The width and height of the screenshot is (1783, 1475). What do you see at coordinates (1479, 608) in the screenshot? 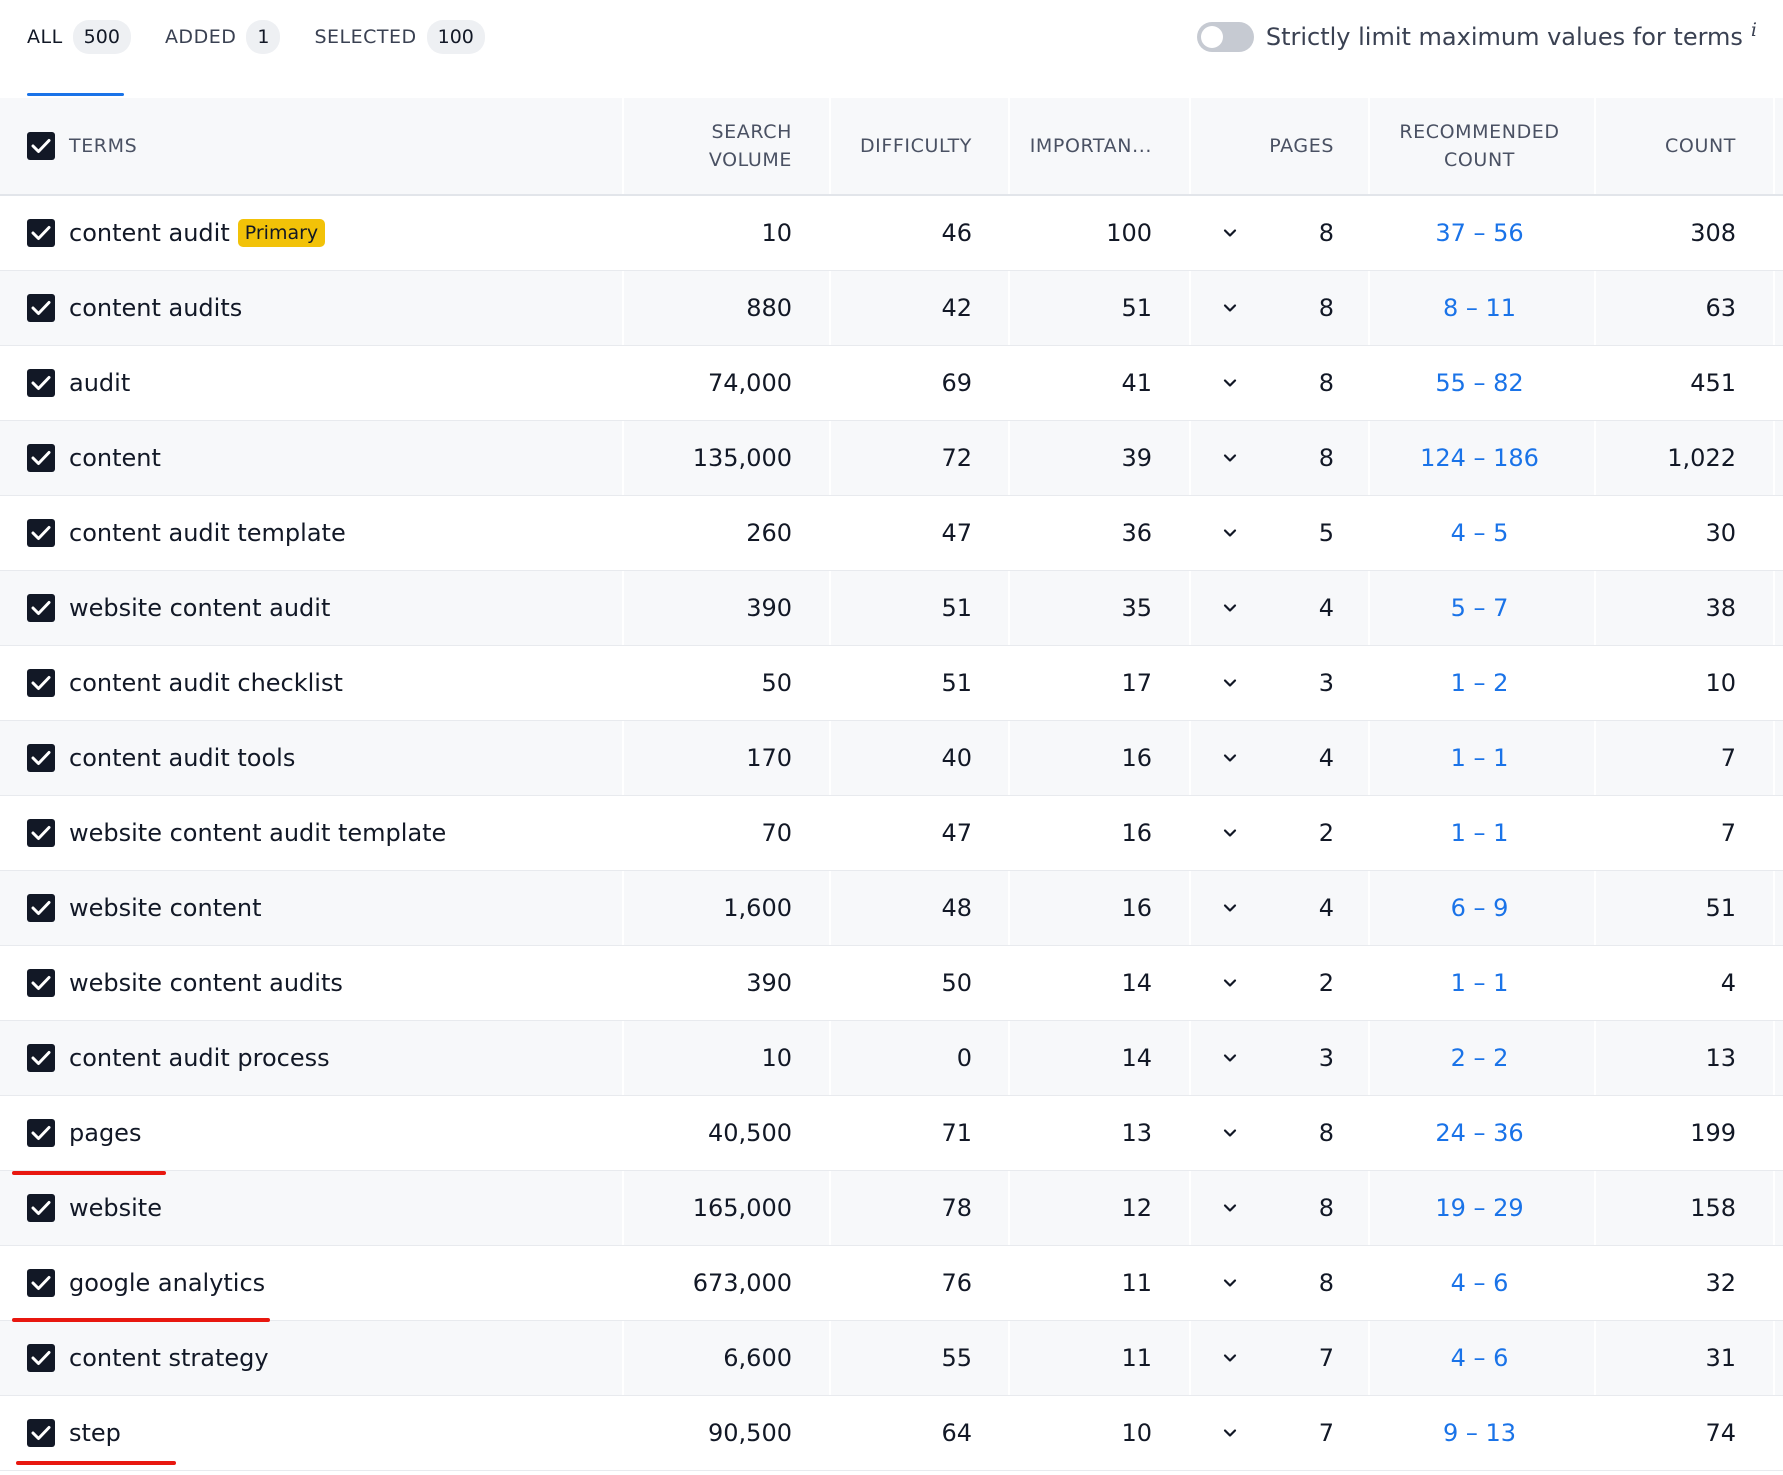
I see `recommended-count-link: 5 – 7` at bounding box center [1479, 608].